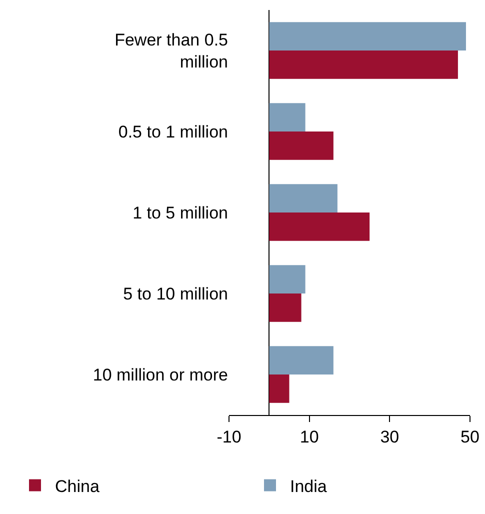 The image size is (485, 514). What do you see at coordinates (229, 436) in the screenshot?
I see `x-tick-label: -10` at bounding box center [229, 436].